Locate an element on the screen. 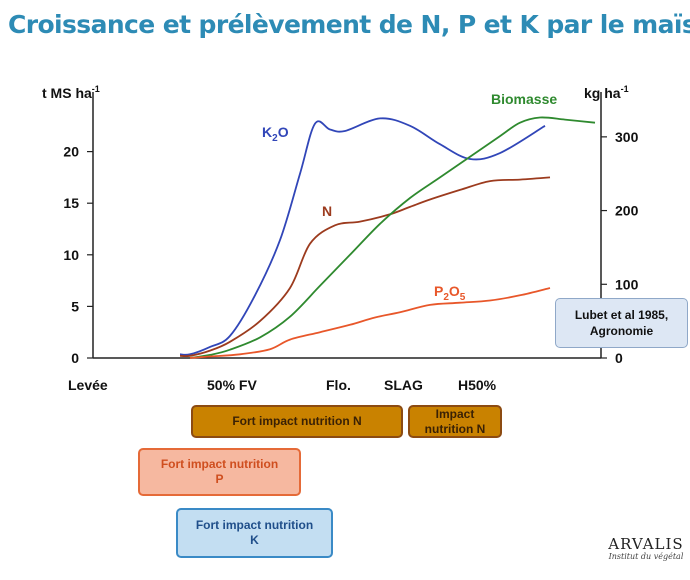 The width and height of the screenshot is (690, 580). x-stage-label: H50% is located at coordinates (477, 385).